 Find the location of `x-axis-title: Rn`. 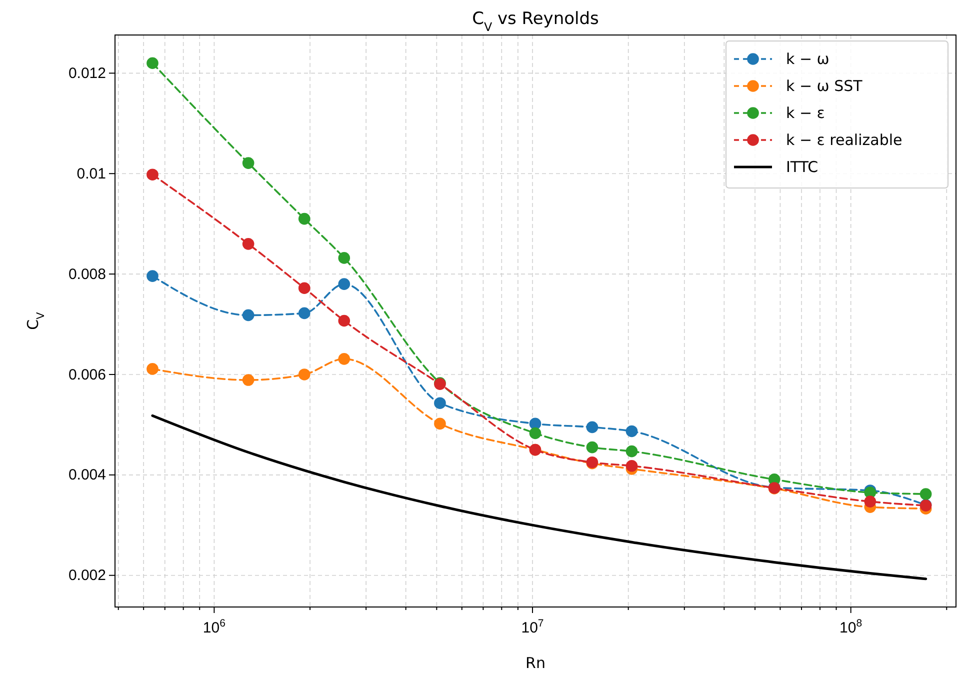

x-axis-title: Rn is located at coordinates (536, 663).